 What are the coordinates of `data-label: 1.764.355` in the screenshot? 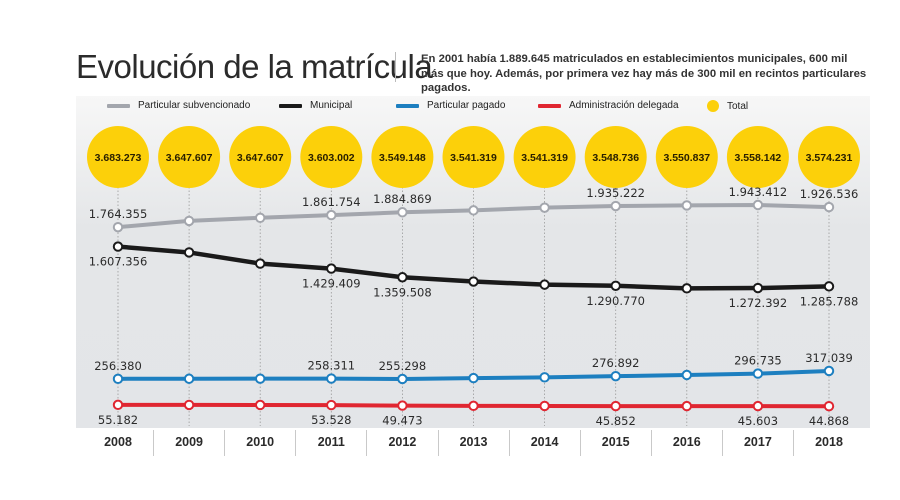 It's located at (118, 214).